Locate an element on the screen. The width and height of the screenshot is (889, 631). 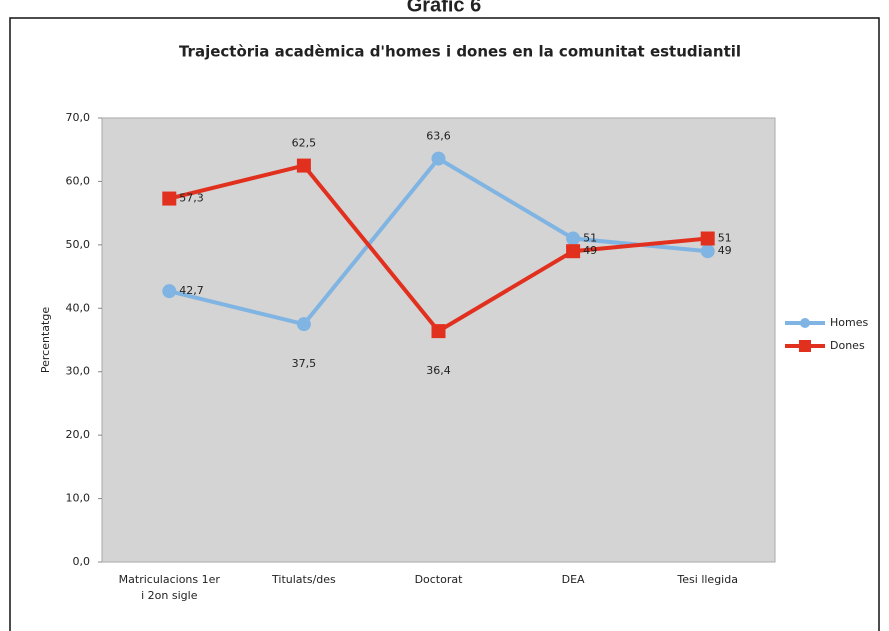
data-label: 37,5 is located at coordinates (304, 363).